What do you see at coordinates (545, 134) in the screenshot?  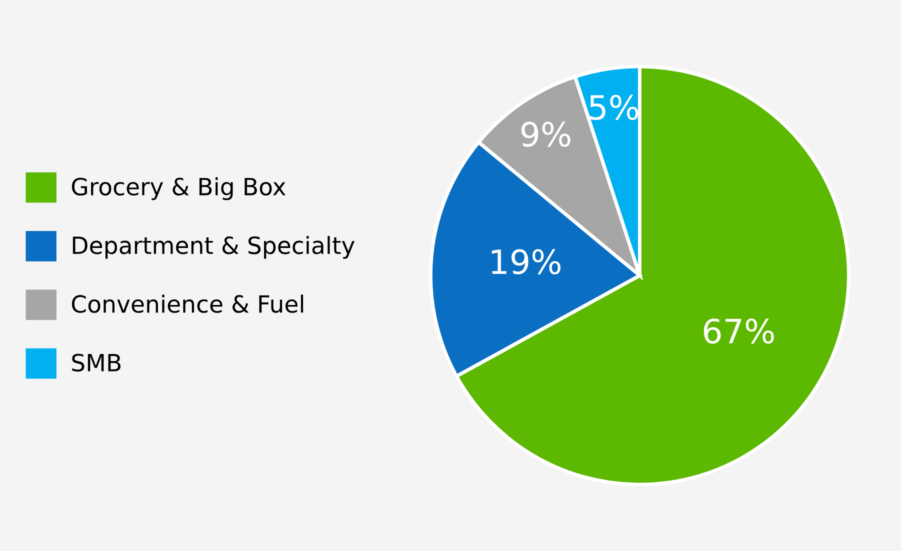 I see `data-label: 9%` at bounding box center [545, 134].